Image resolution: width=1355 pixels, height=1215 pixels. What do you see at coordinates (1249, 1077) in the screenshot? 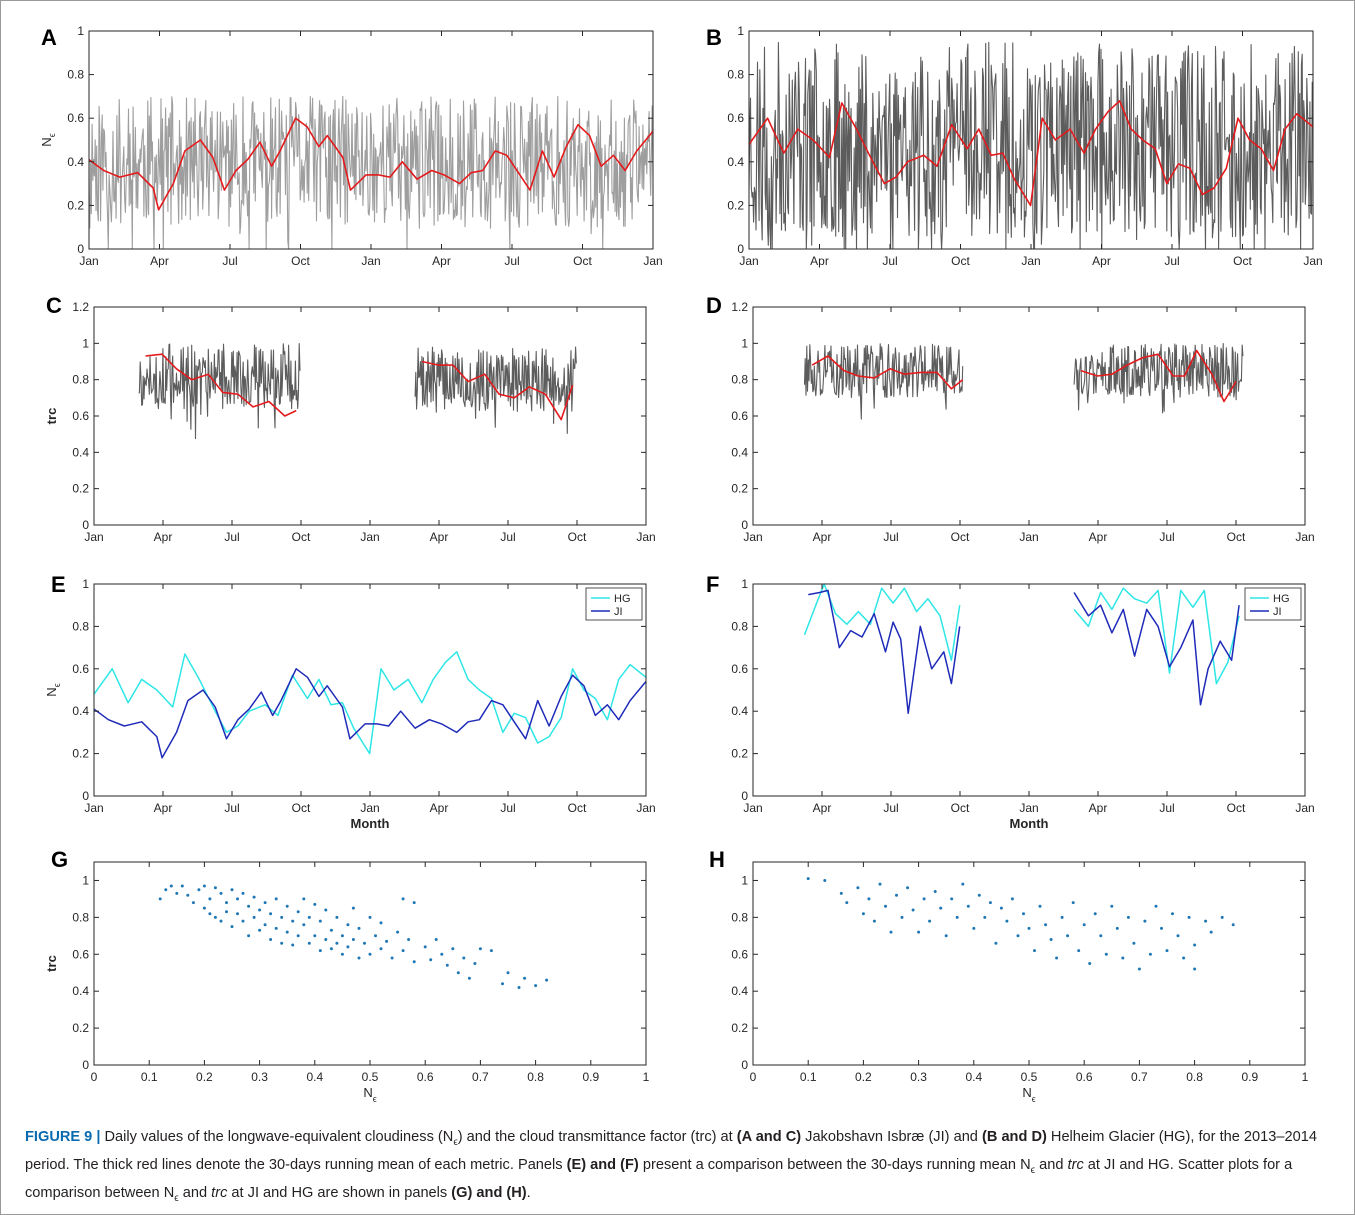
I see `x-tick-label: 0.9` at bounding box center [1249, 1077].